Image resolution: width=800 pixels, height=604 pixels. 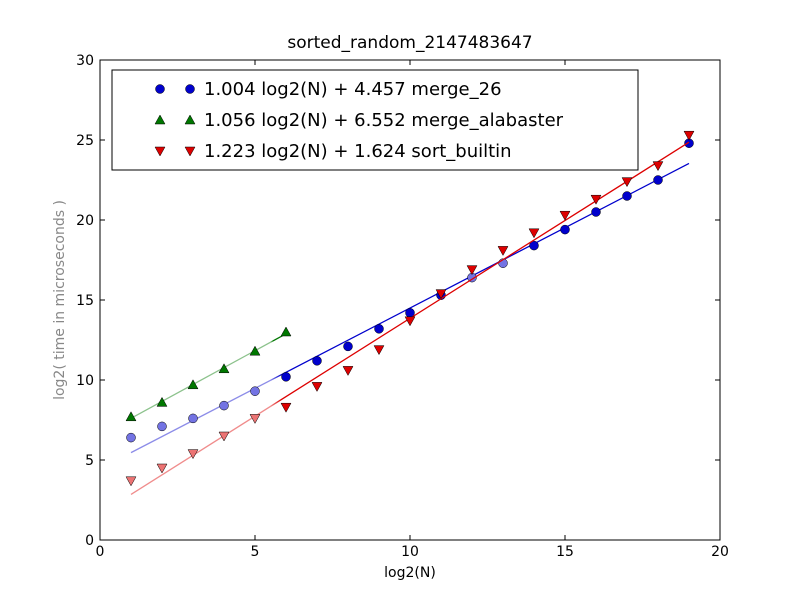 What do you see at coordinates (85, 301) in the screenshot?
I see `y-tick-label: 15` at bounding box center [85, 301].